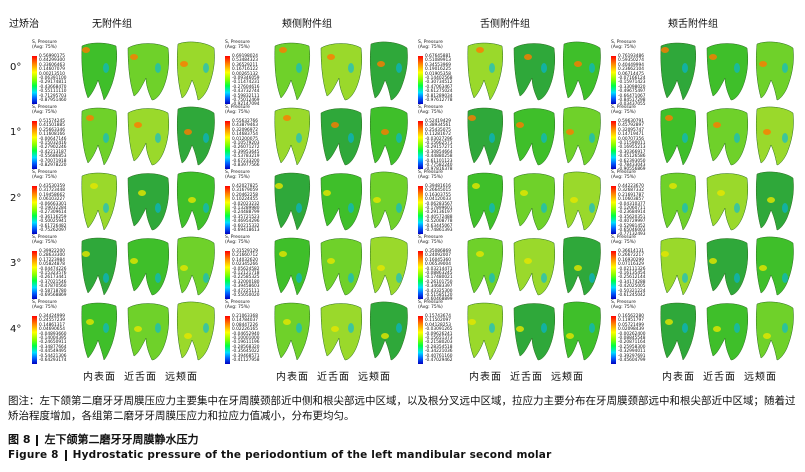 The height and width of the screenshot is (472, 805). I want to click on view-label: 近舌面, so click(526, 377).